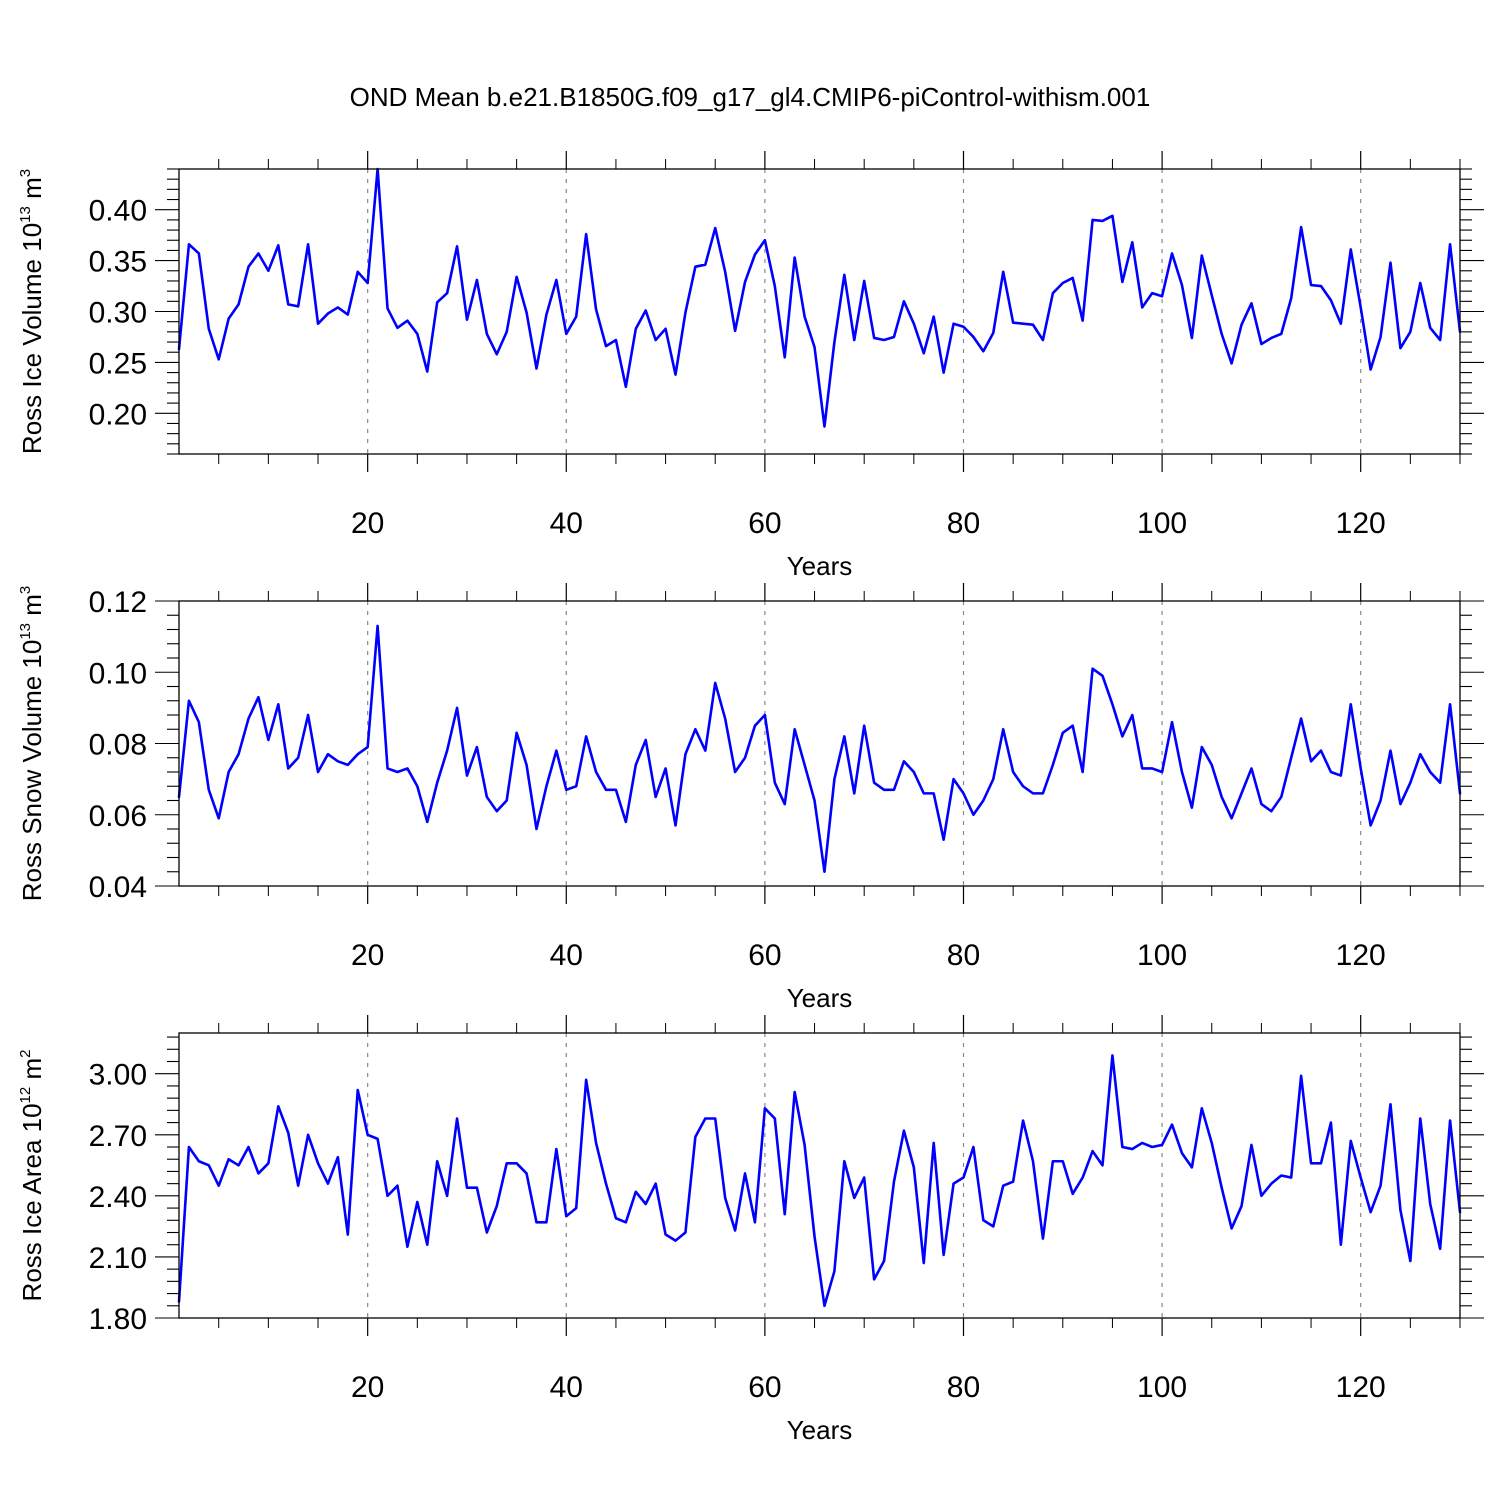 Image resolution: width=1500 pixels, height=1500 pixels. What do you see at coordinates (25, 1054) in the screenshot?
I see `y-axis-label-superscript: 2` at bounding box center [25, 1054].